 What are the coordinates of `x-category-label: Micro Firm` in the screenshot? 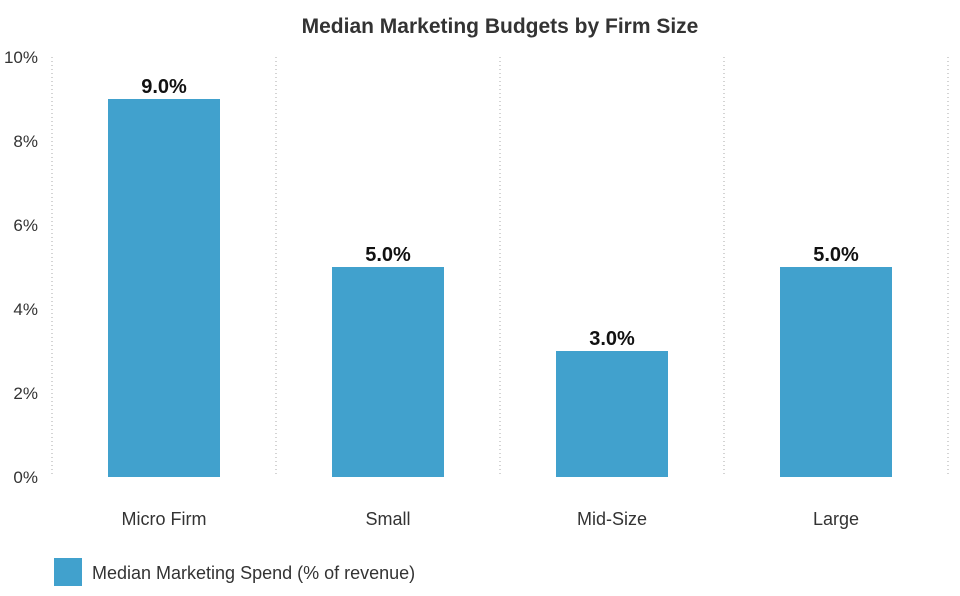 It's located at (164, 519).